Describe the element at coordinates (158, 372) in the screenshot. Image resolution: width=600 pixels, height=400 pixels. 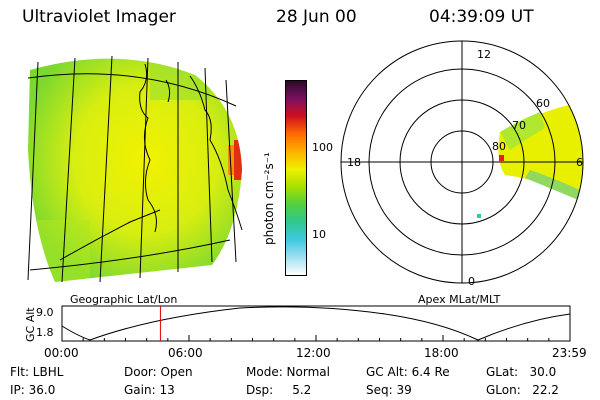
I see `door-info: Door: Open` at that location.